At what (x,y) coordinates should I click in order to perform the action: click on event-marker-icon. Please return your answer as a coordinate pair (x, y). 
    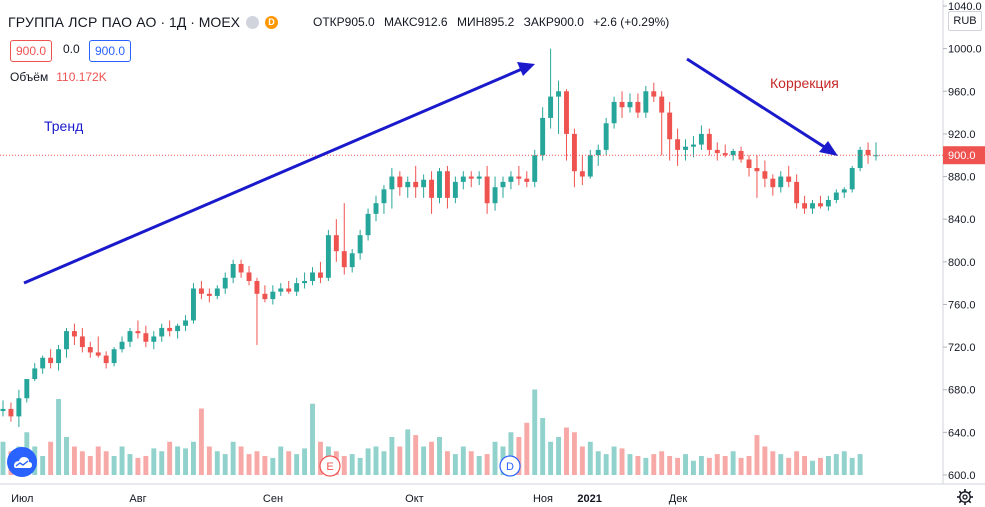
    Looking at the image, I should click on (510, 466).